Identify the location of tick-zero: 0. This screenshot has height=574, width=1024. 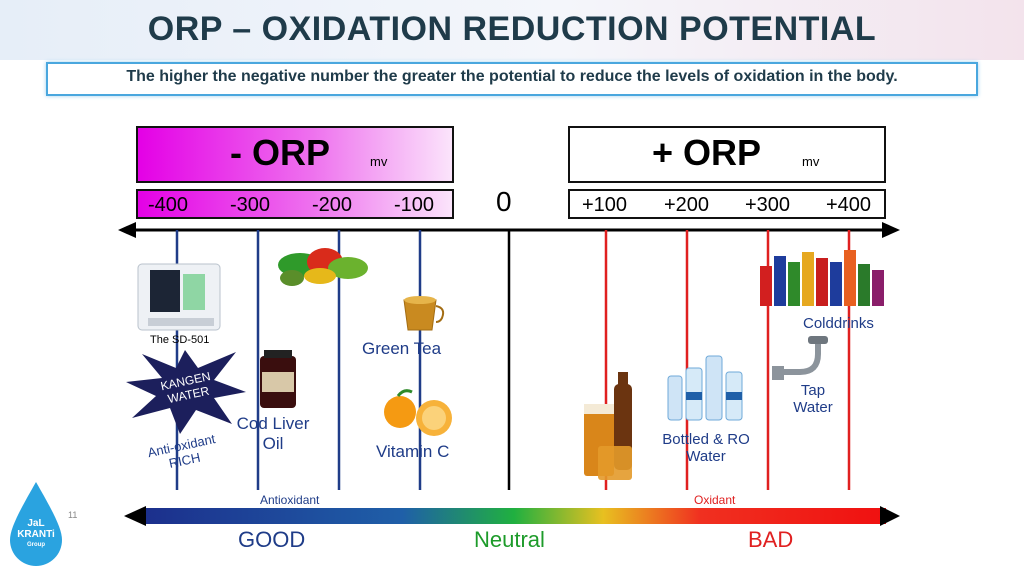
(504, 201).